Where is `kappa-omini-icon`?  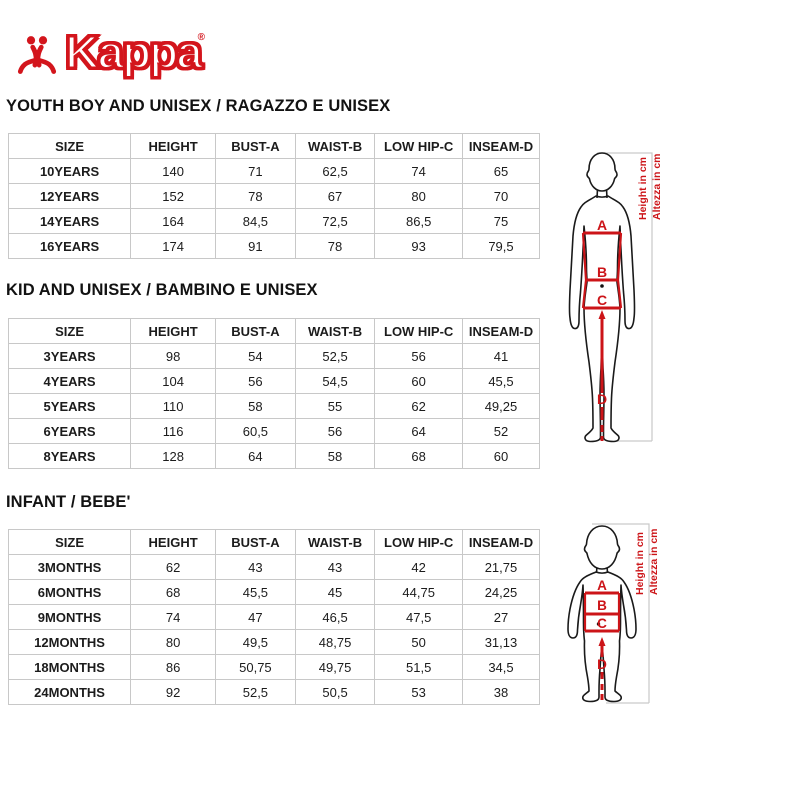
kappa-omini-icon is located at coordinates (37, 55).